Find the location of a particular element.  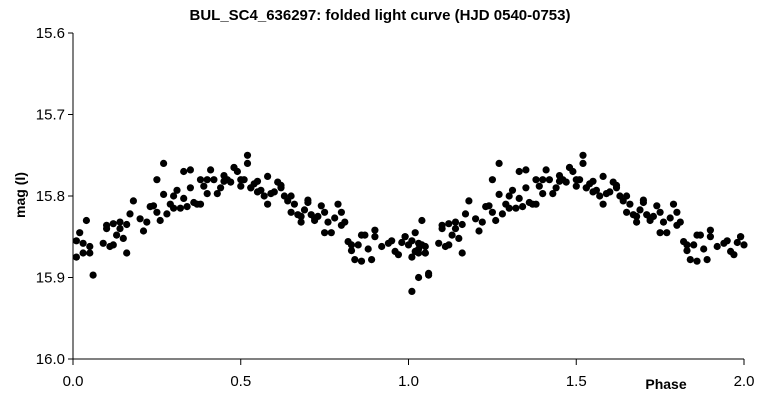

y-tick-label: 15.6 is located at coordinates (50, 33).